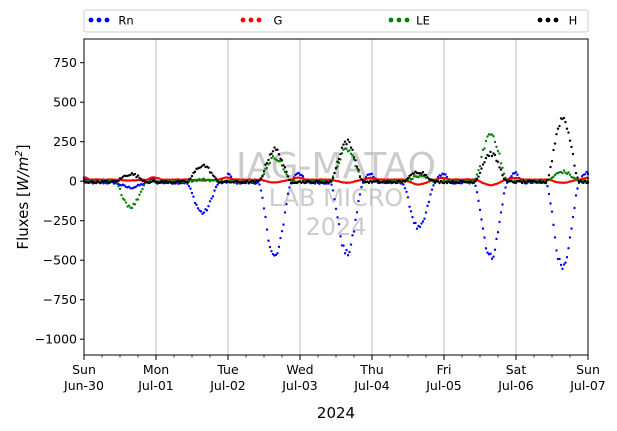 Image resolution: width=617 pixels, height=431 pixels. I want to click on x-tick-day-5: Fri, so click(444, 369).